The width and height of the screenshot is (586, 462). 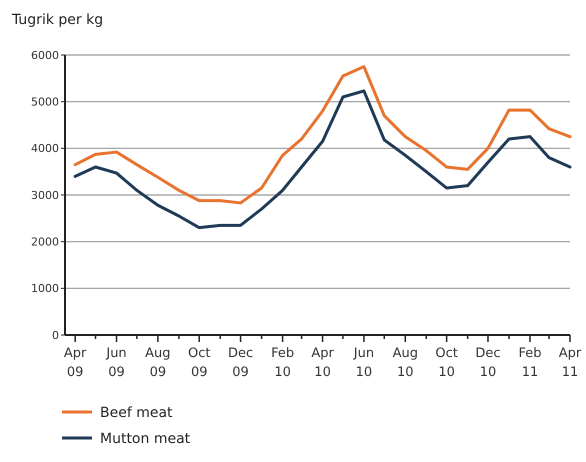 I want to click on x-tick-label: Apr 09, so click(x=76, y=363).